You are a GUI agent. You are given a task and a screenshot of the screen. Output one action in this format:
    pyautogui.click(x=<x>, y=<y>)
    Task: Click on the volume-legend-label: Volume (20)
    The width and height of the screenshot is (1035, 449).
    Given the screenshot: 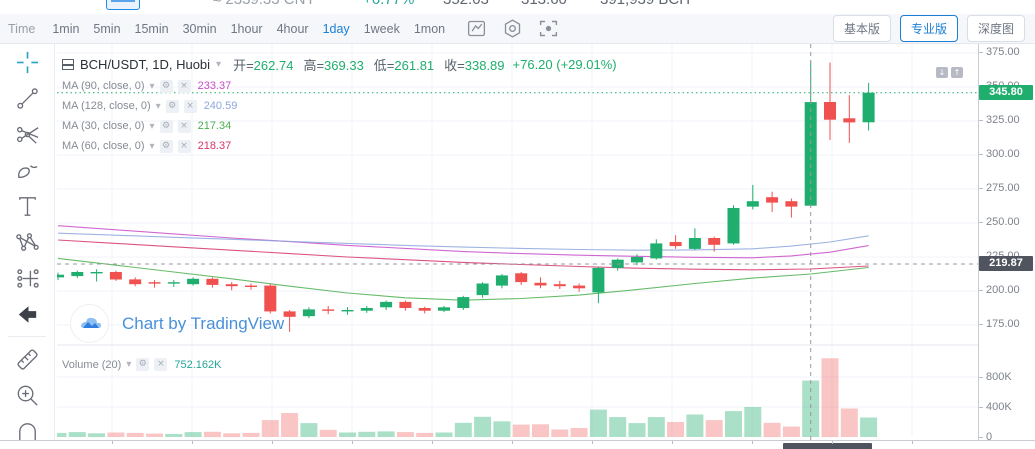 What is the action you would take?
    pyautogui.click(x=92, y=364)
    